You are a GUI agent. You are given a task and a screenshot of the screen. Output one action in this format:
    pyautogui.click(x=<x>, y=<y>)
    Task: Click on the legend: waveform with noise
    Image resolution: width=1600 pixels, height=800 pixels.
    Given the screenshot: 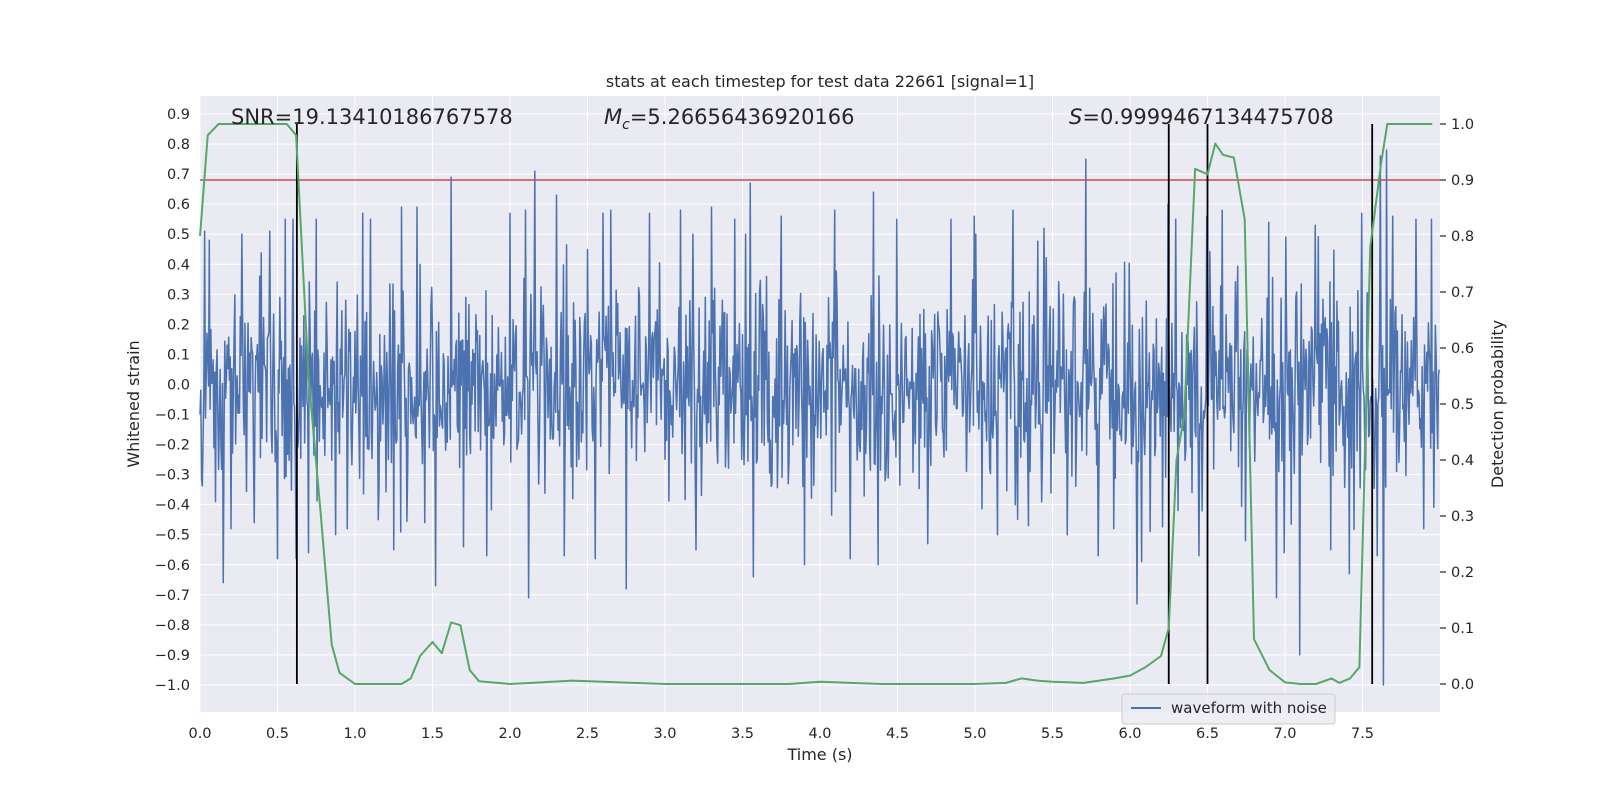 What is the action you would take?
    pyautogui.click(x=1228, y=709)
    